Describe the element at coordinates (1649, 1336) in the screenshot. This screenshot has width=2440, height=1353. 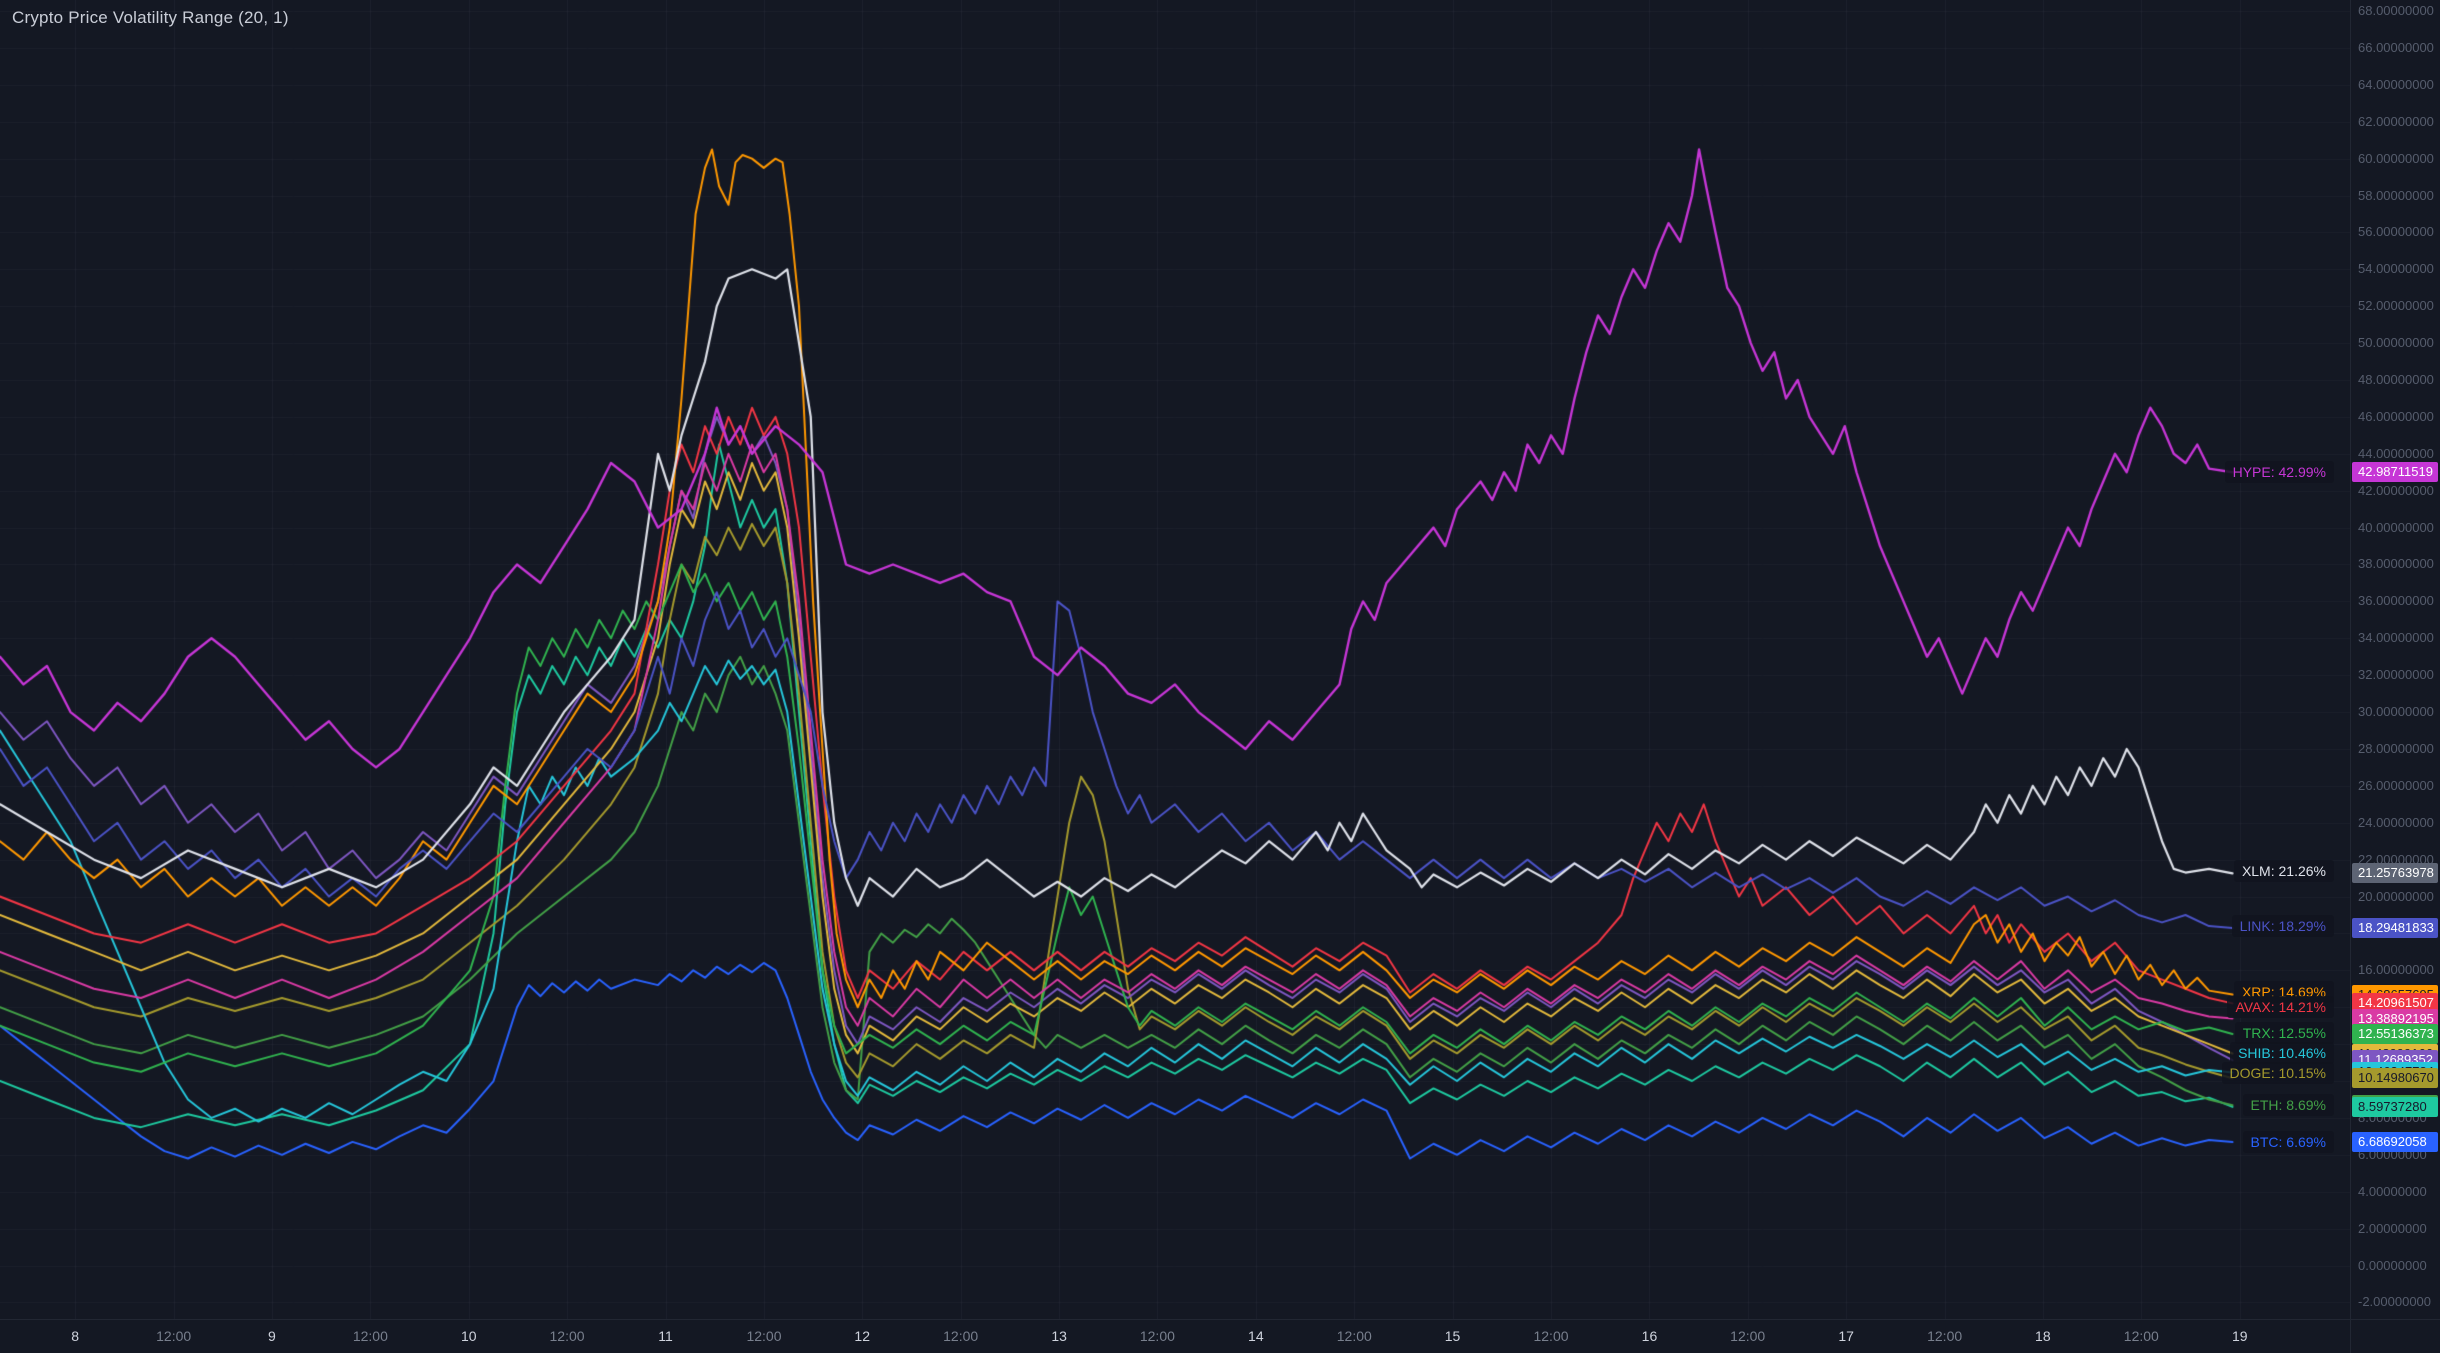
I see `time-tick-label: 16` at that location.